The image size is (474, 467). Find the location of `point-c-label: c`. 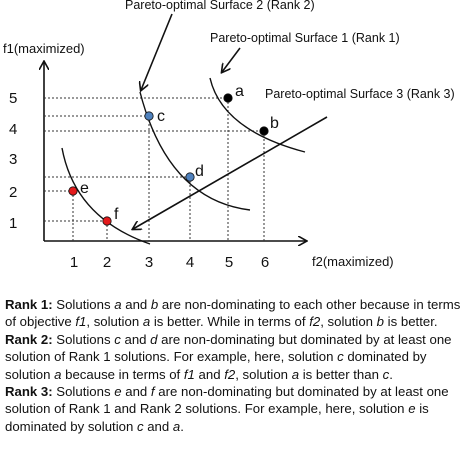

point-c-label: c is located at coordinates (161, 116).